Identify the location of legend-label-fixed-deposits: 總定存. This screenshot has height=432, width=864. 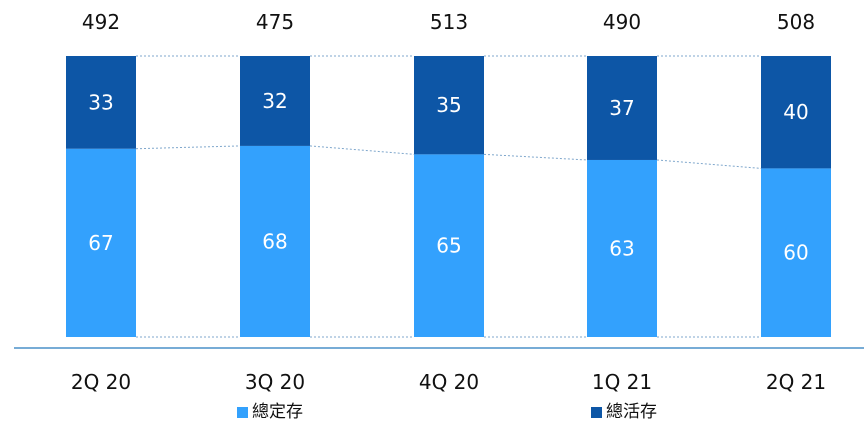
(277, 412).